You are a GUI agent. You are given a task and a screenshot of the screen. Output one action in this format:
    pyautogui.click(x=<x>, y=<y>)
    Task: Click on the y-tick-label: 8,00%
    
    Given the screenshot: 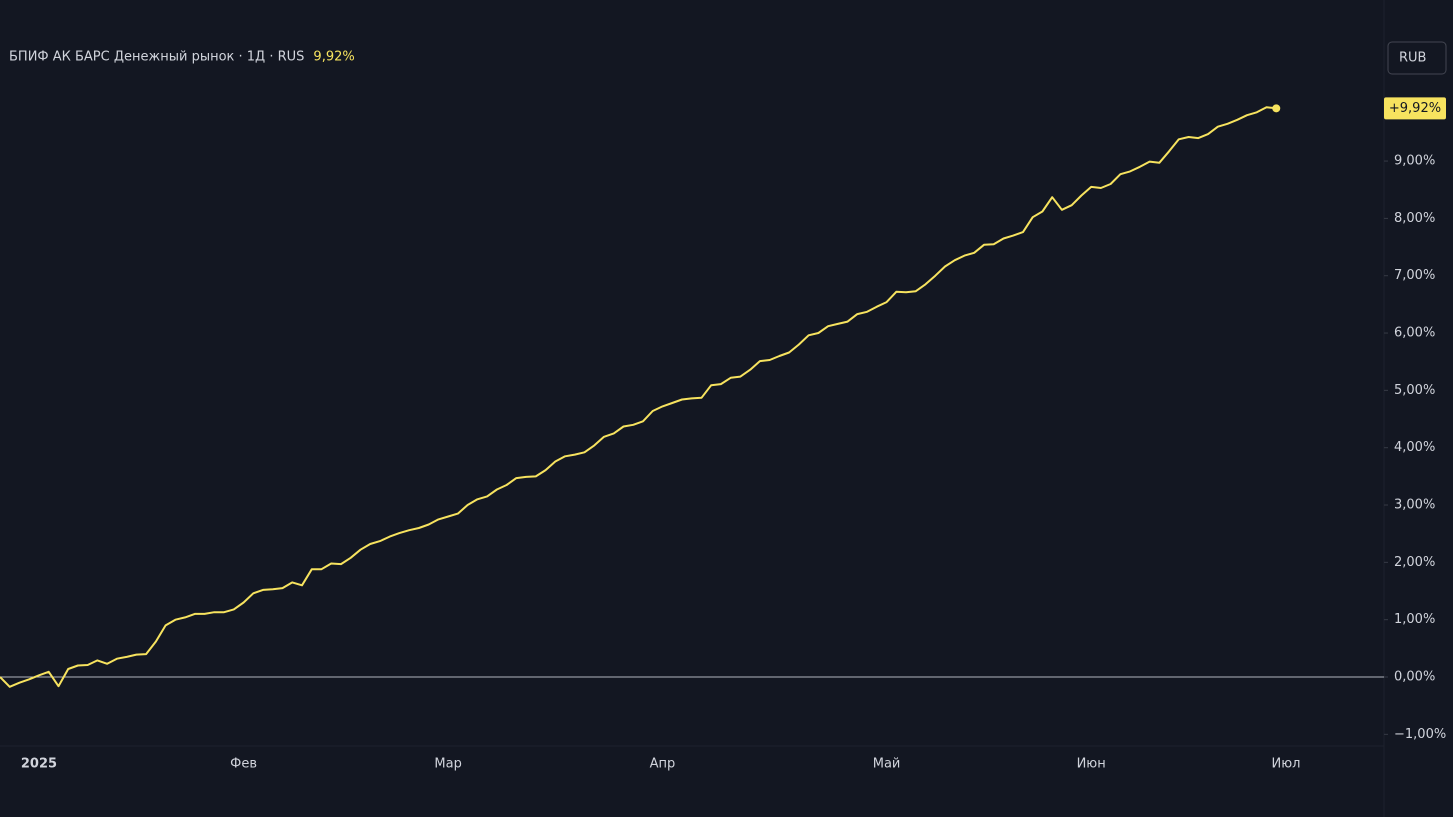 What is the action you would take?
    pyautogui.click(x=1414, y=218)
    